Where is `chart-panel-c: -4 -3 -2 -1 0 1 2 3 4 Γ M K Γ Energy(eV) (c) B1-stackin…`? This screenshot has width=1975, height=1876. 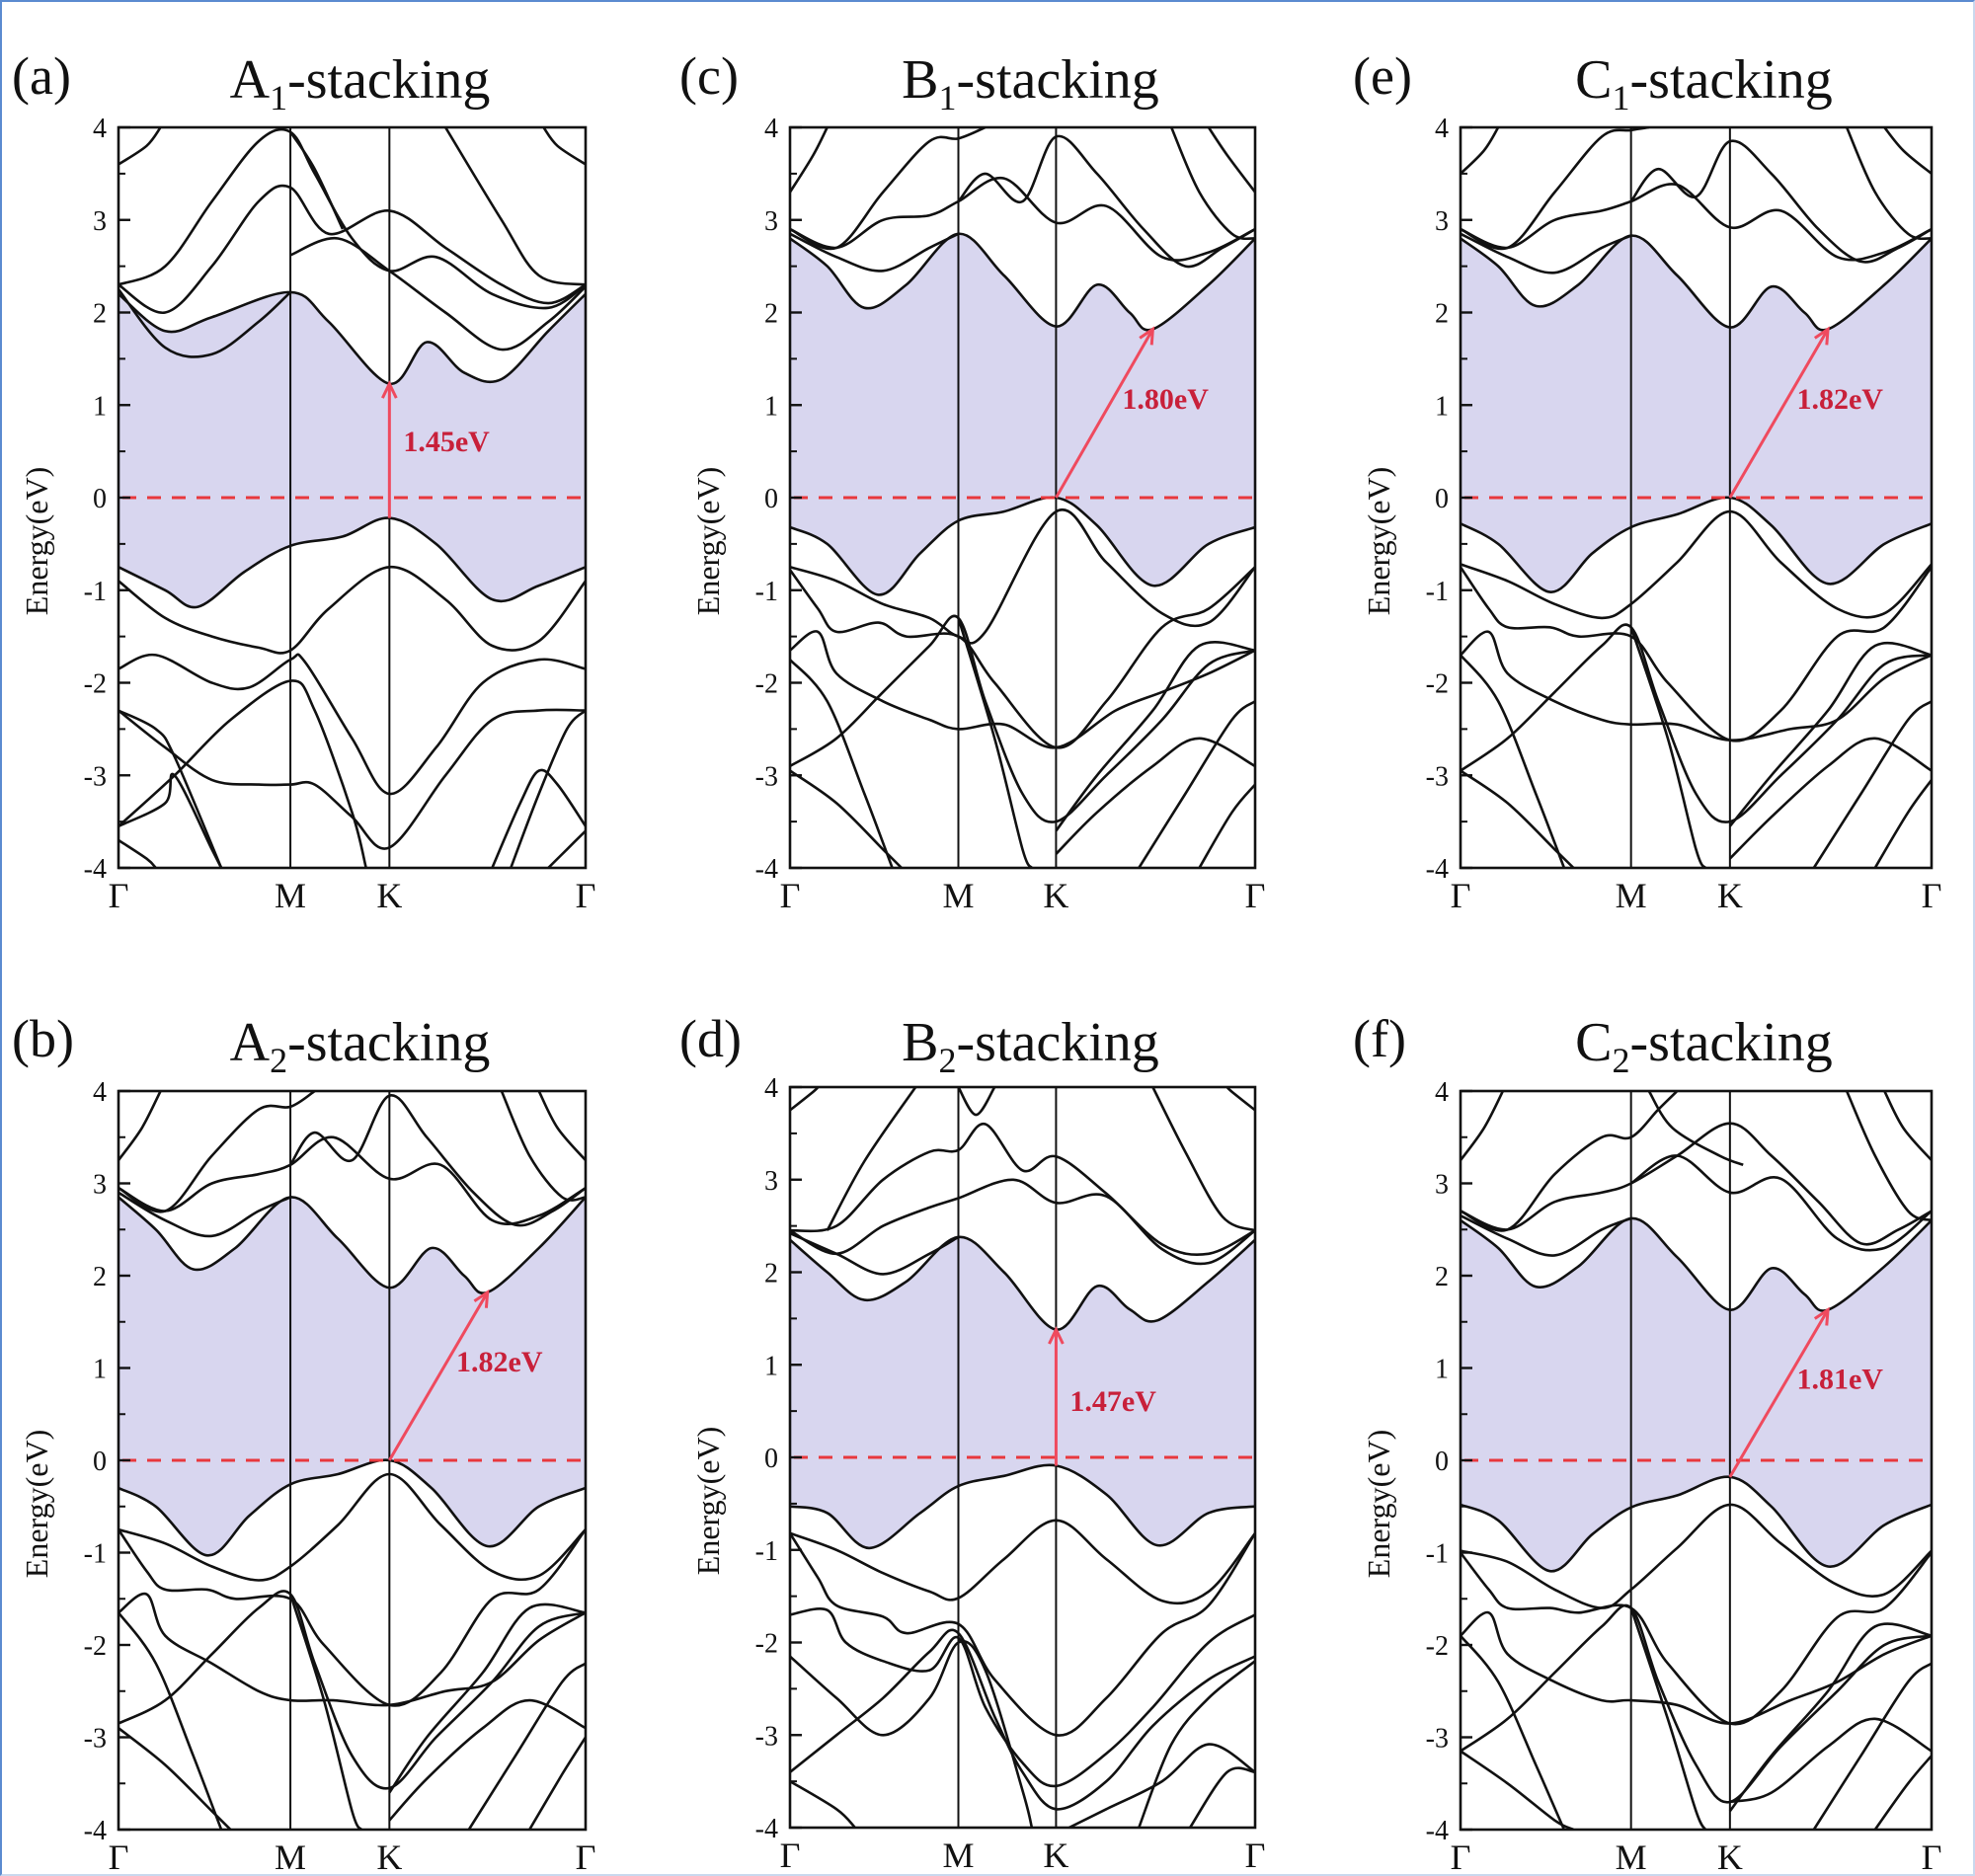 chart-panel-c: -4 -3 -2 -1 0 1 2 3 4 Γ M K Γ Energy(eV) (c) B1-stackin… is located at coordinates (972, 480).